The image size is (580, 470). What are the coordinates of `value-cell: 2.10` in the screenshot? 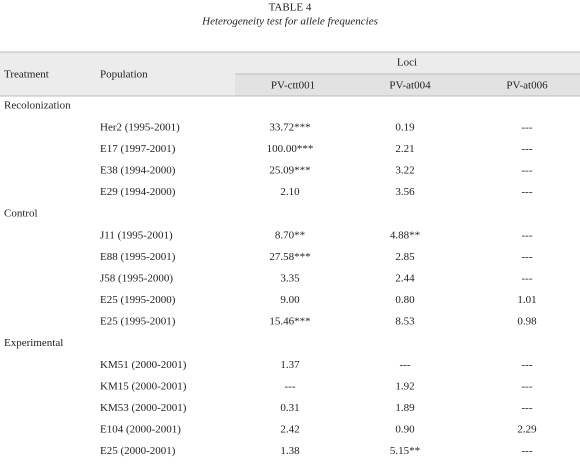 It's located at (290, 192).